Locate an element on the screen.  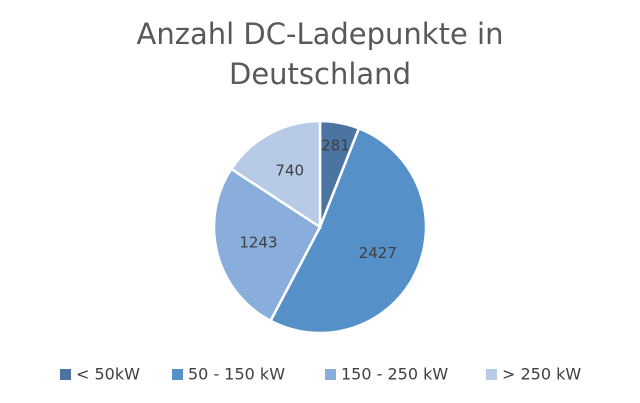
legend-label: < 50kW is located at coordinates (108, 374).